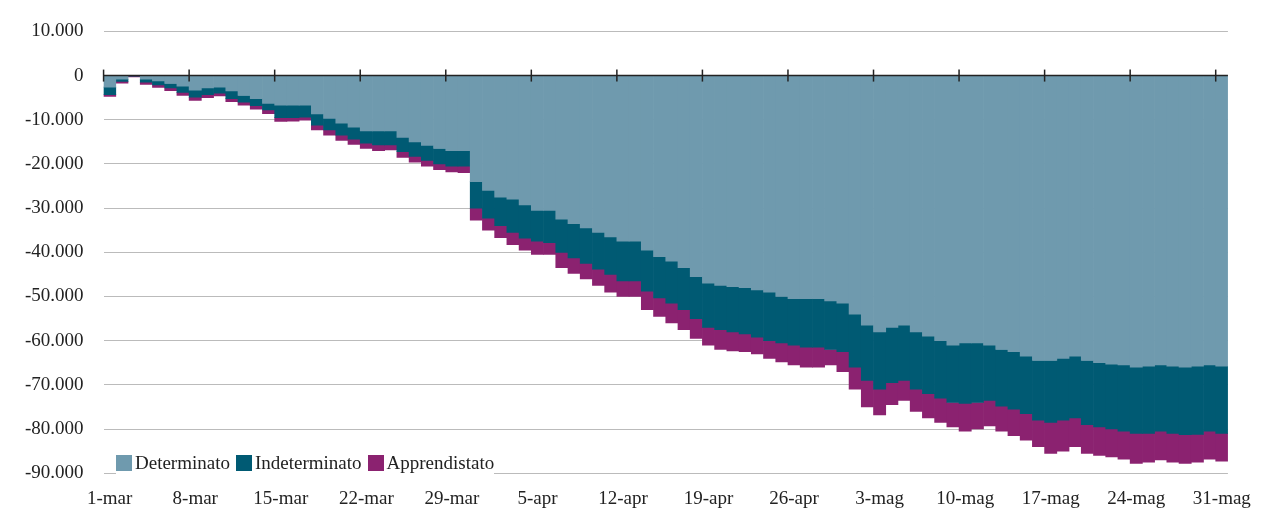 This screenshot has width=1265, height=524. What do you see at coordinates (538, 497) in the screenshot?
I see `x-tick-label: 5-apr` at bounding box center [538, 497].